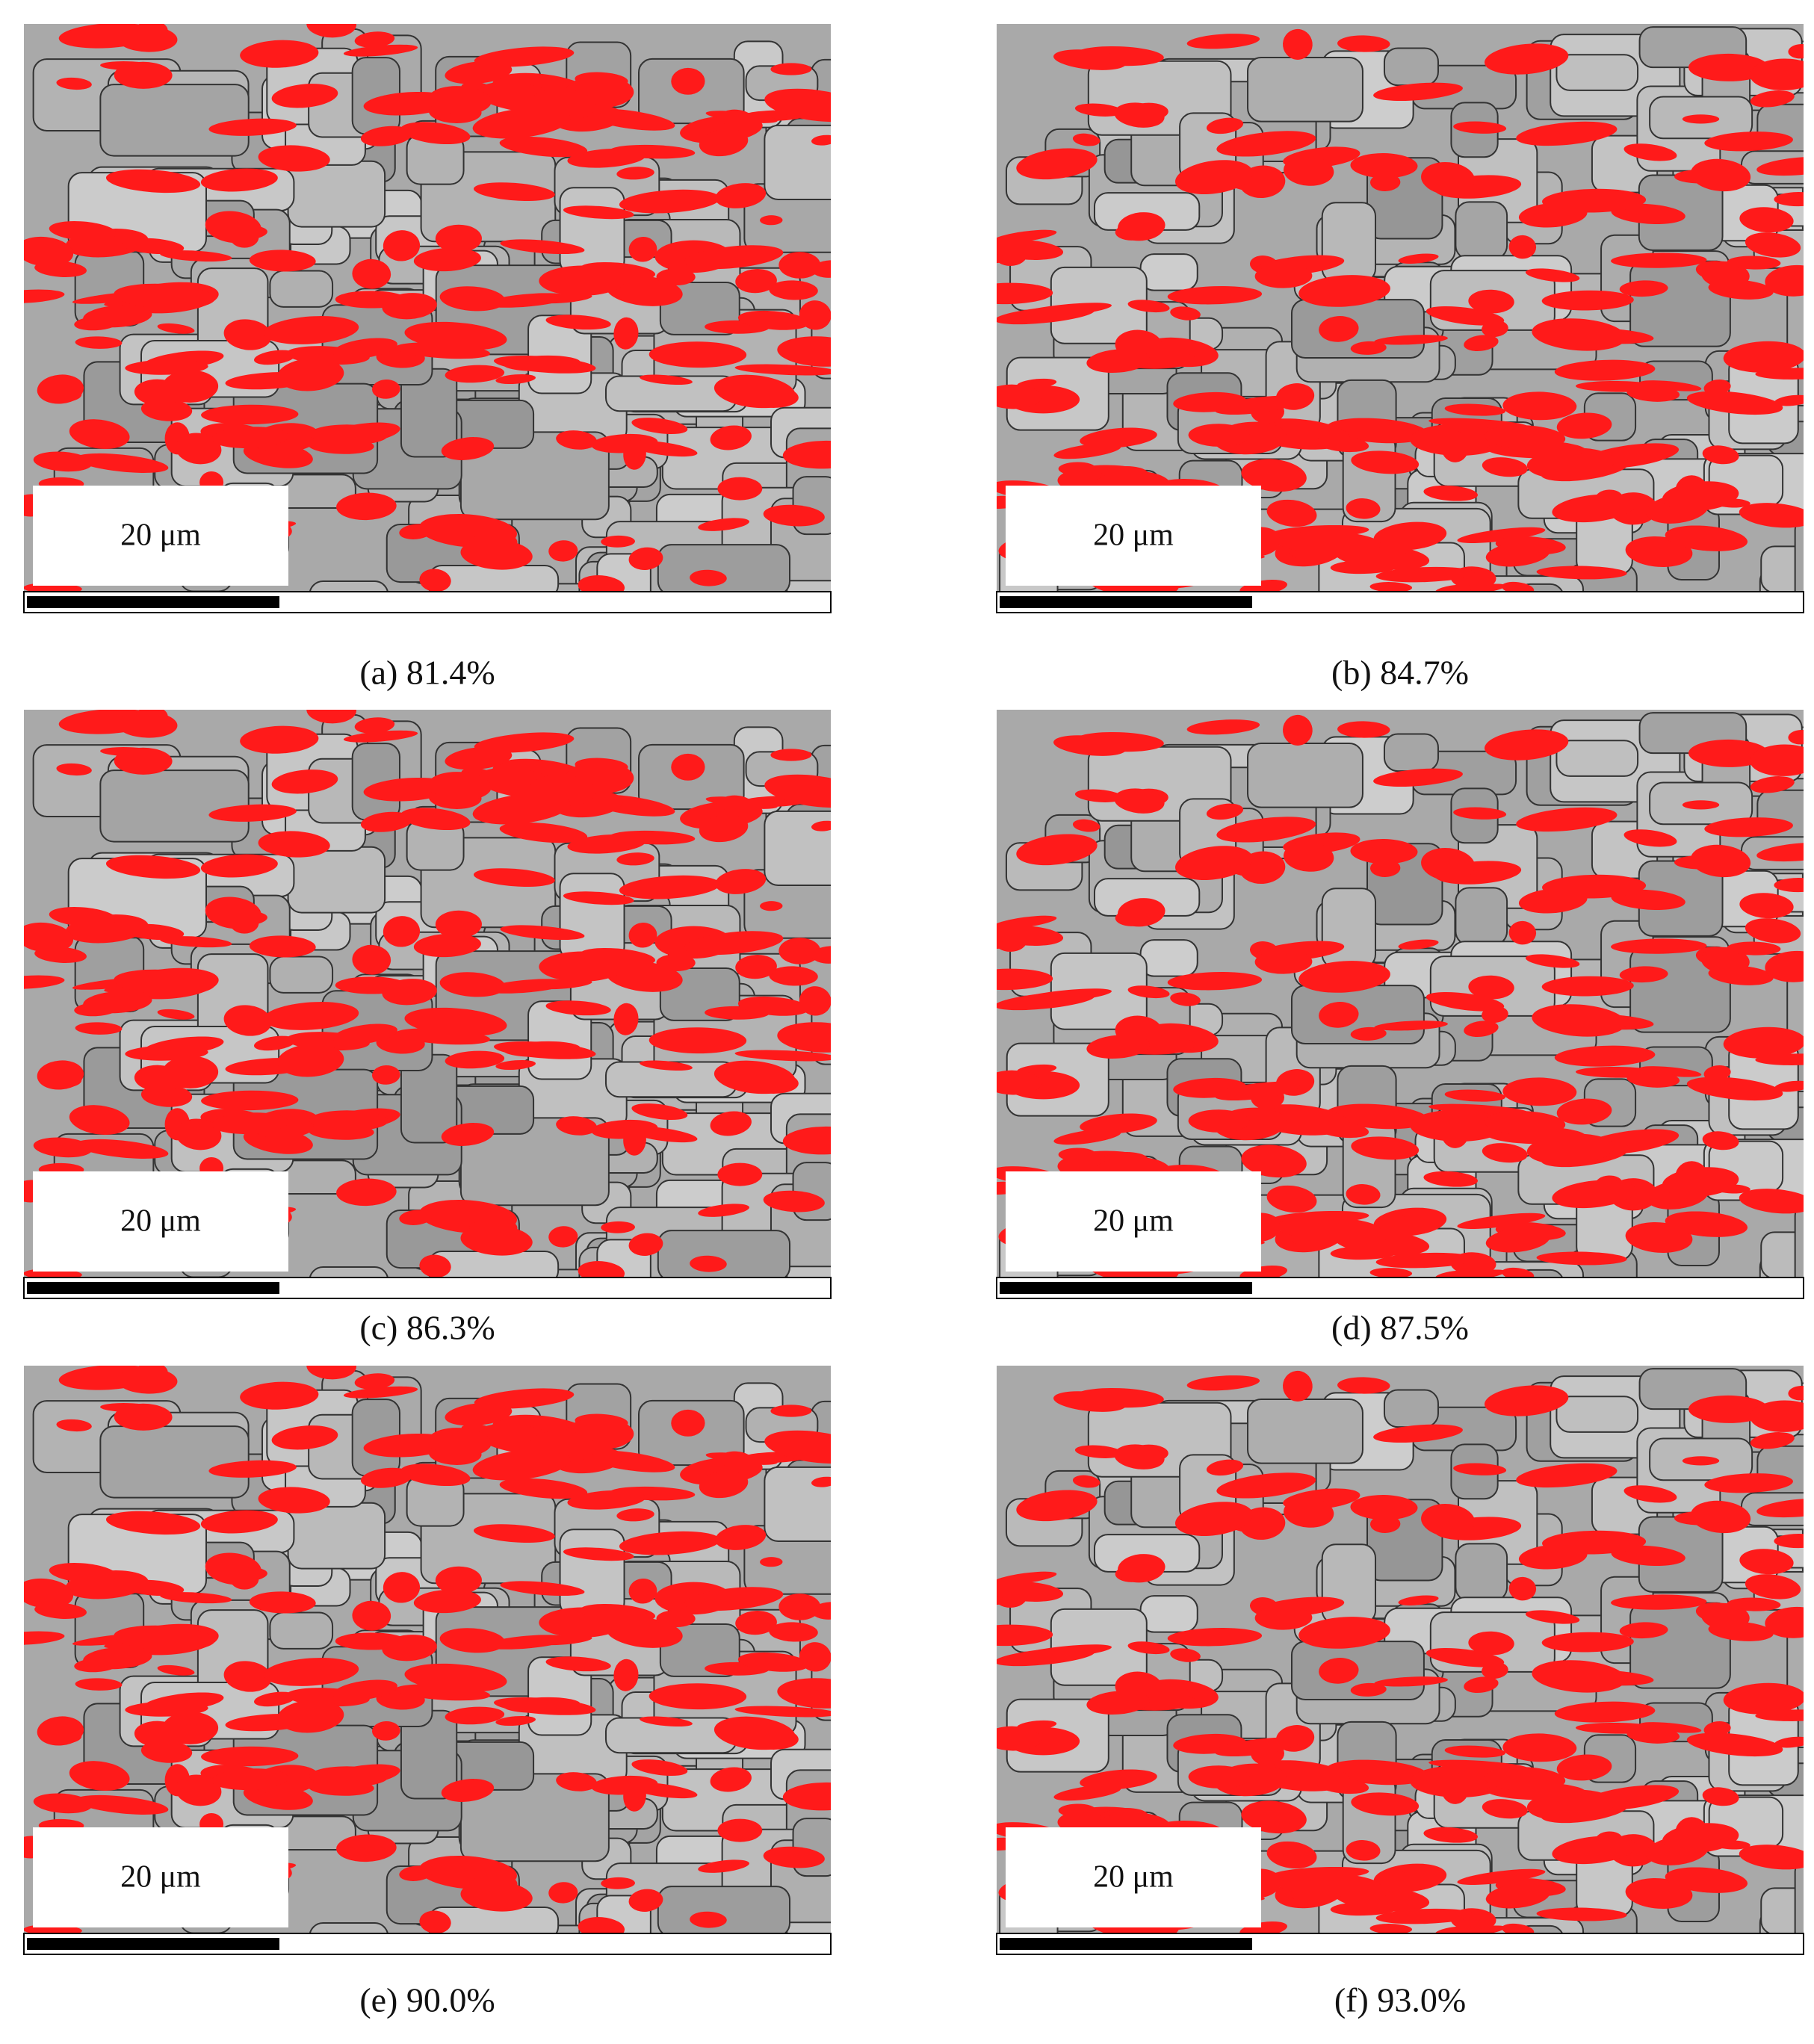 Image resolution: width=1814 pixels, height=2044 pixels. Describe the element at coordinates (1400, 2000) in the screenshot. I see `panel-caption: (f) 93.0%` at that location.